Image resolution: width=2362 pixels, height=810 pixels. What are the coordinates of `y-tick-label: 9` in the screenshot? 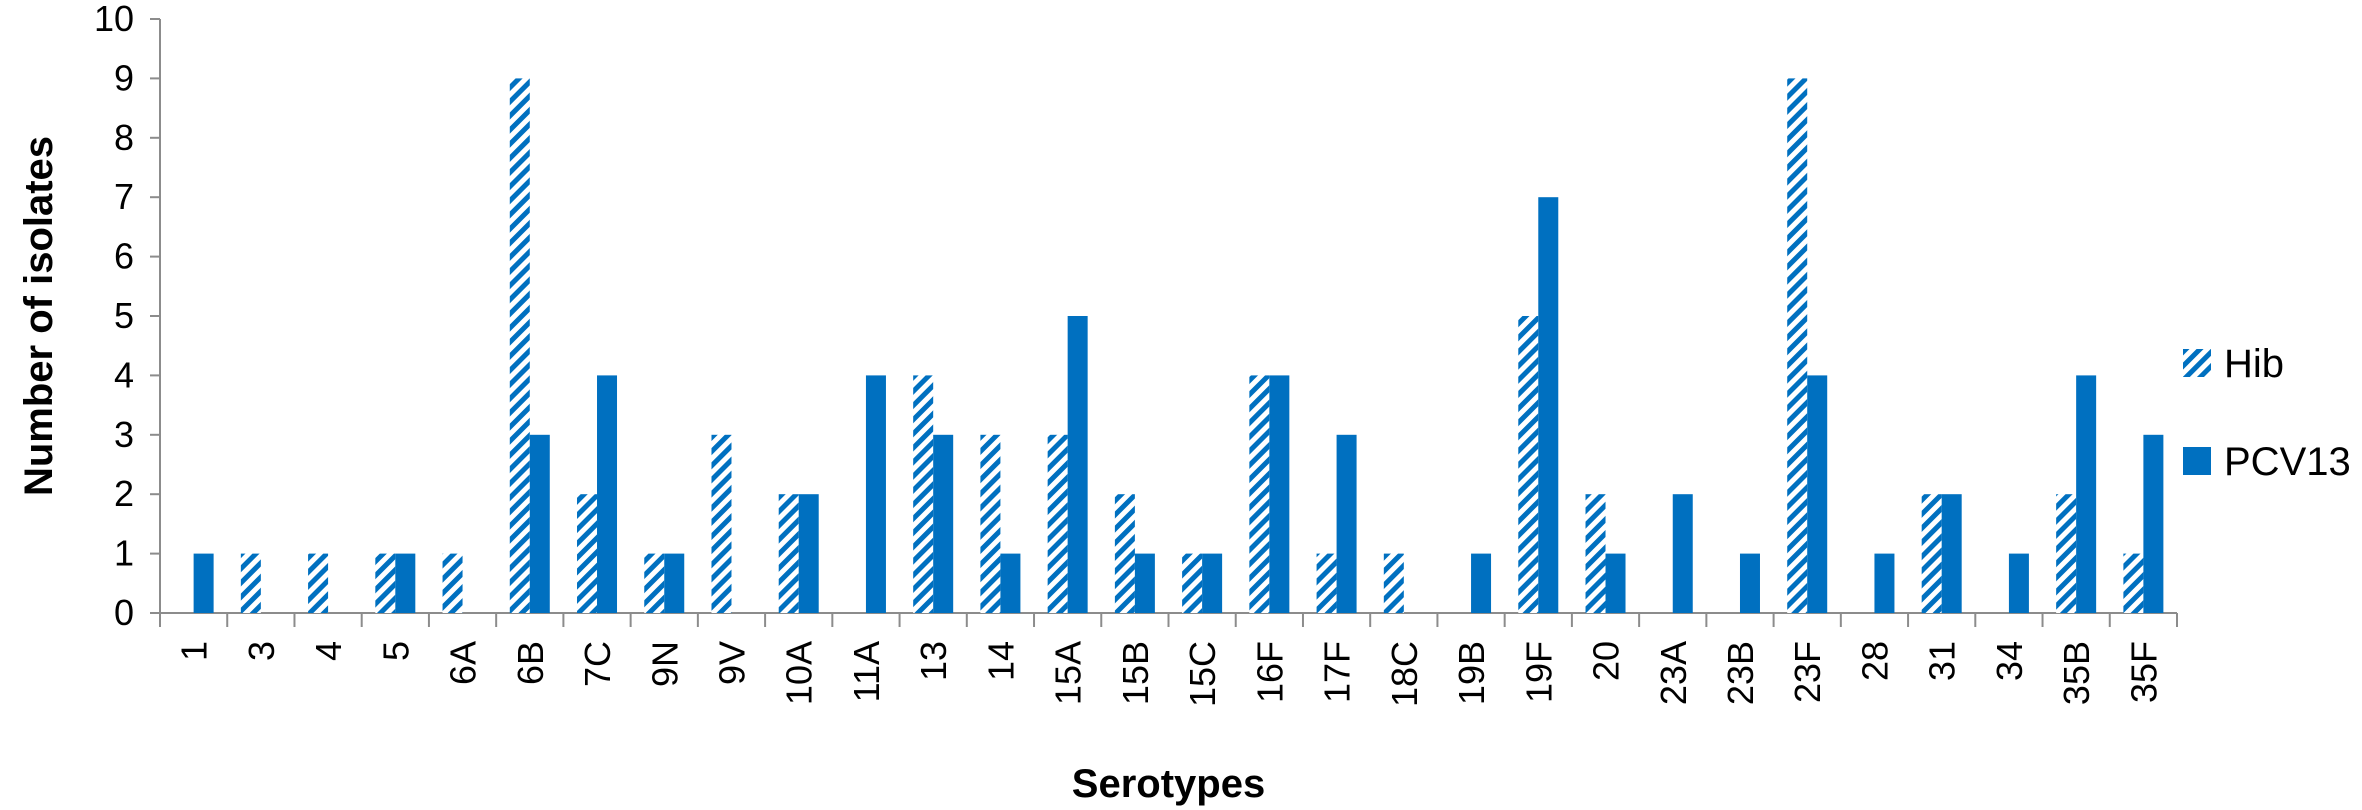 It's located at (124, 77).